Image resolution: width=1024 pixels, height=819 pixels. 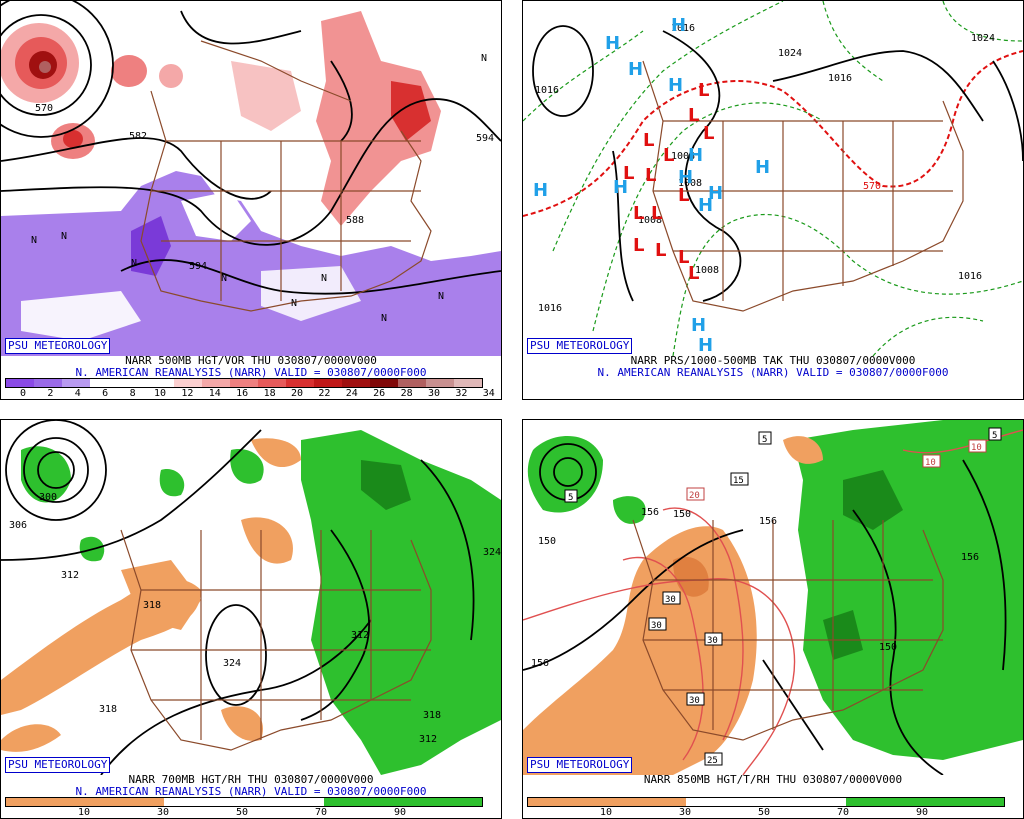 I want to click on vorticity-color-scale, so click(x=244, y=383).